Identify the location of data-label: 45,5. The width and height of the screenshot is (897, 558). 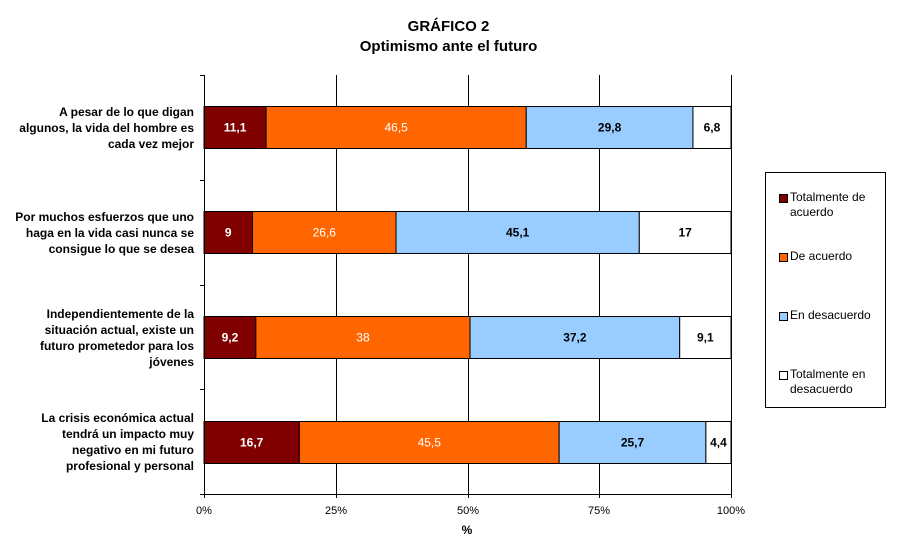
(430, 443).